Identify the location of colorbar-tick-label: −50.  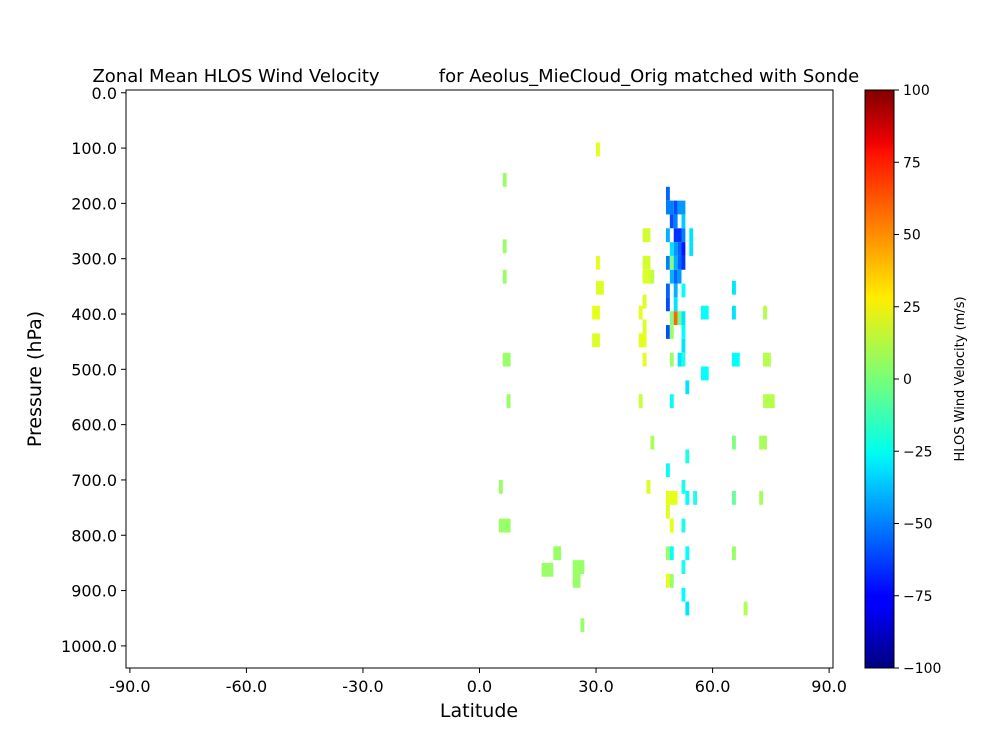
(918, 525).